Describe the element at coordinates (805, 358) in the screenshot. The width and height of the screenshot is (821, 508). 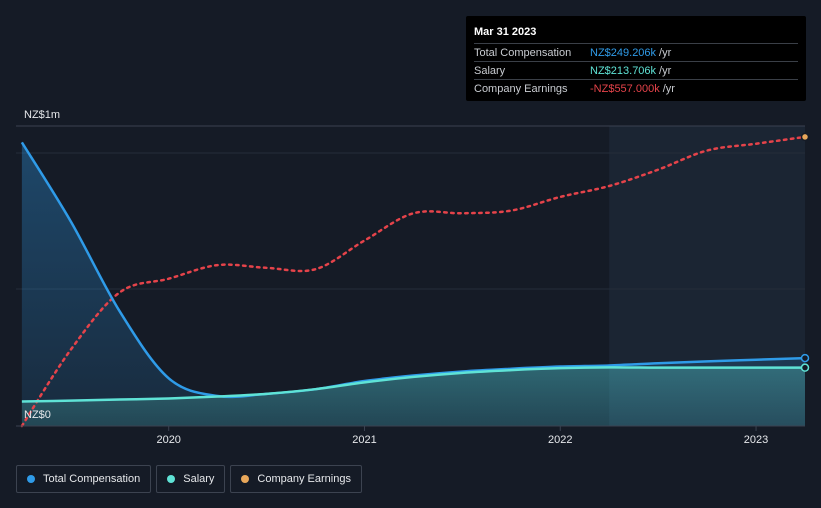
I see `total-compensation-end-marker` at that location.